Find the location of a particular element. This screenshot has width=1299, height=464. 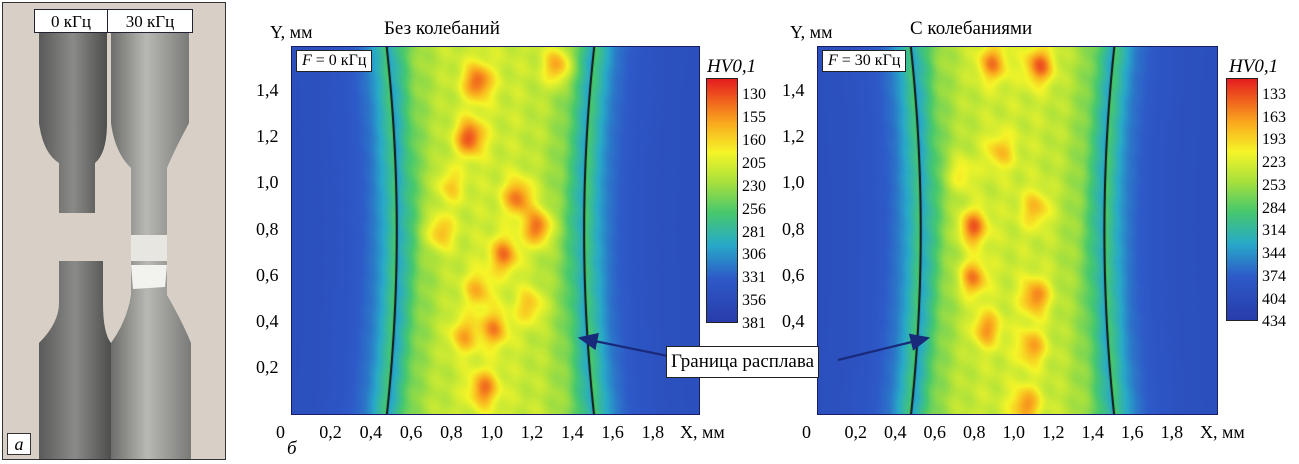

map1-y-tick: 0,4 is located at coordinates (267, 320).